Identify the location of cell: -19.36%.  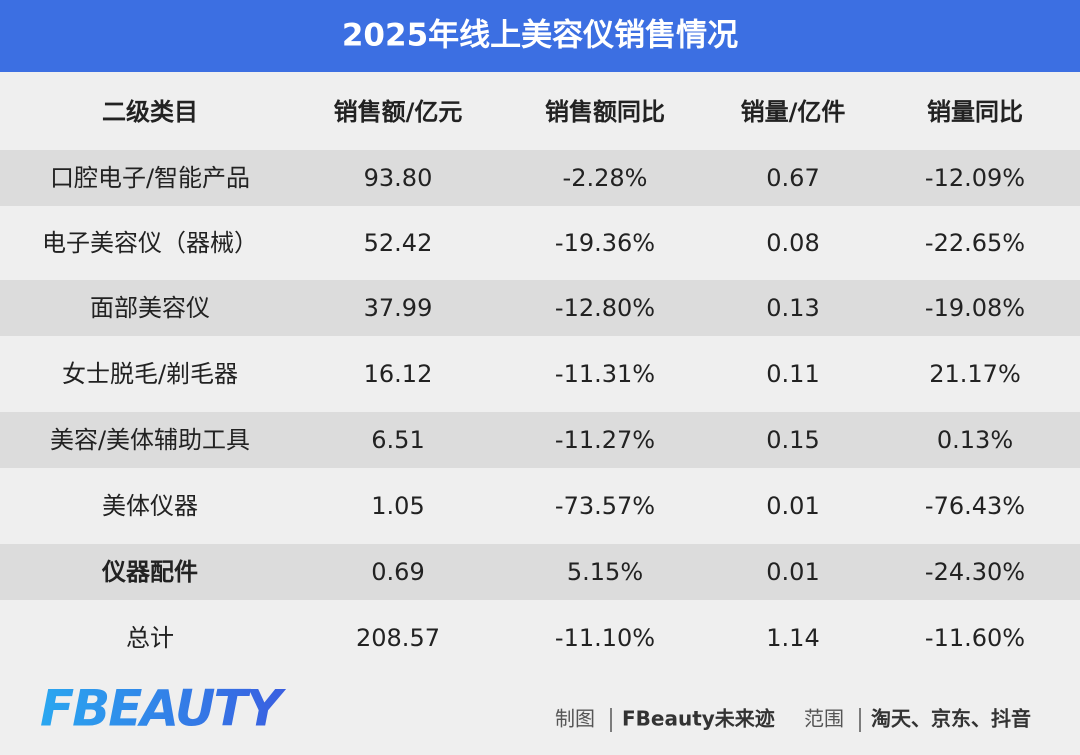
(605, 243).